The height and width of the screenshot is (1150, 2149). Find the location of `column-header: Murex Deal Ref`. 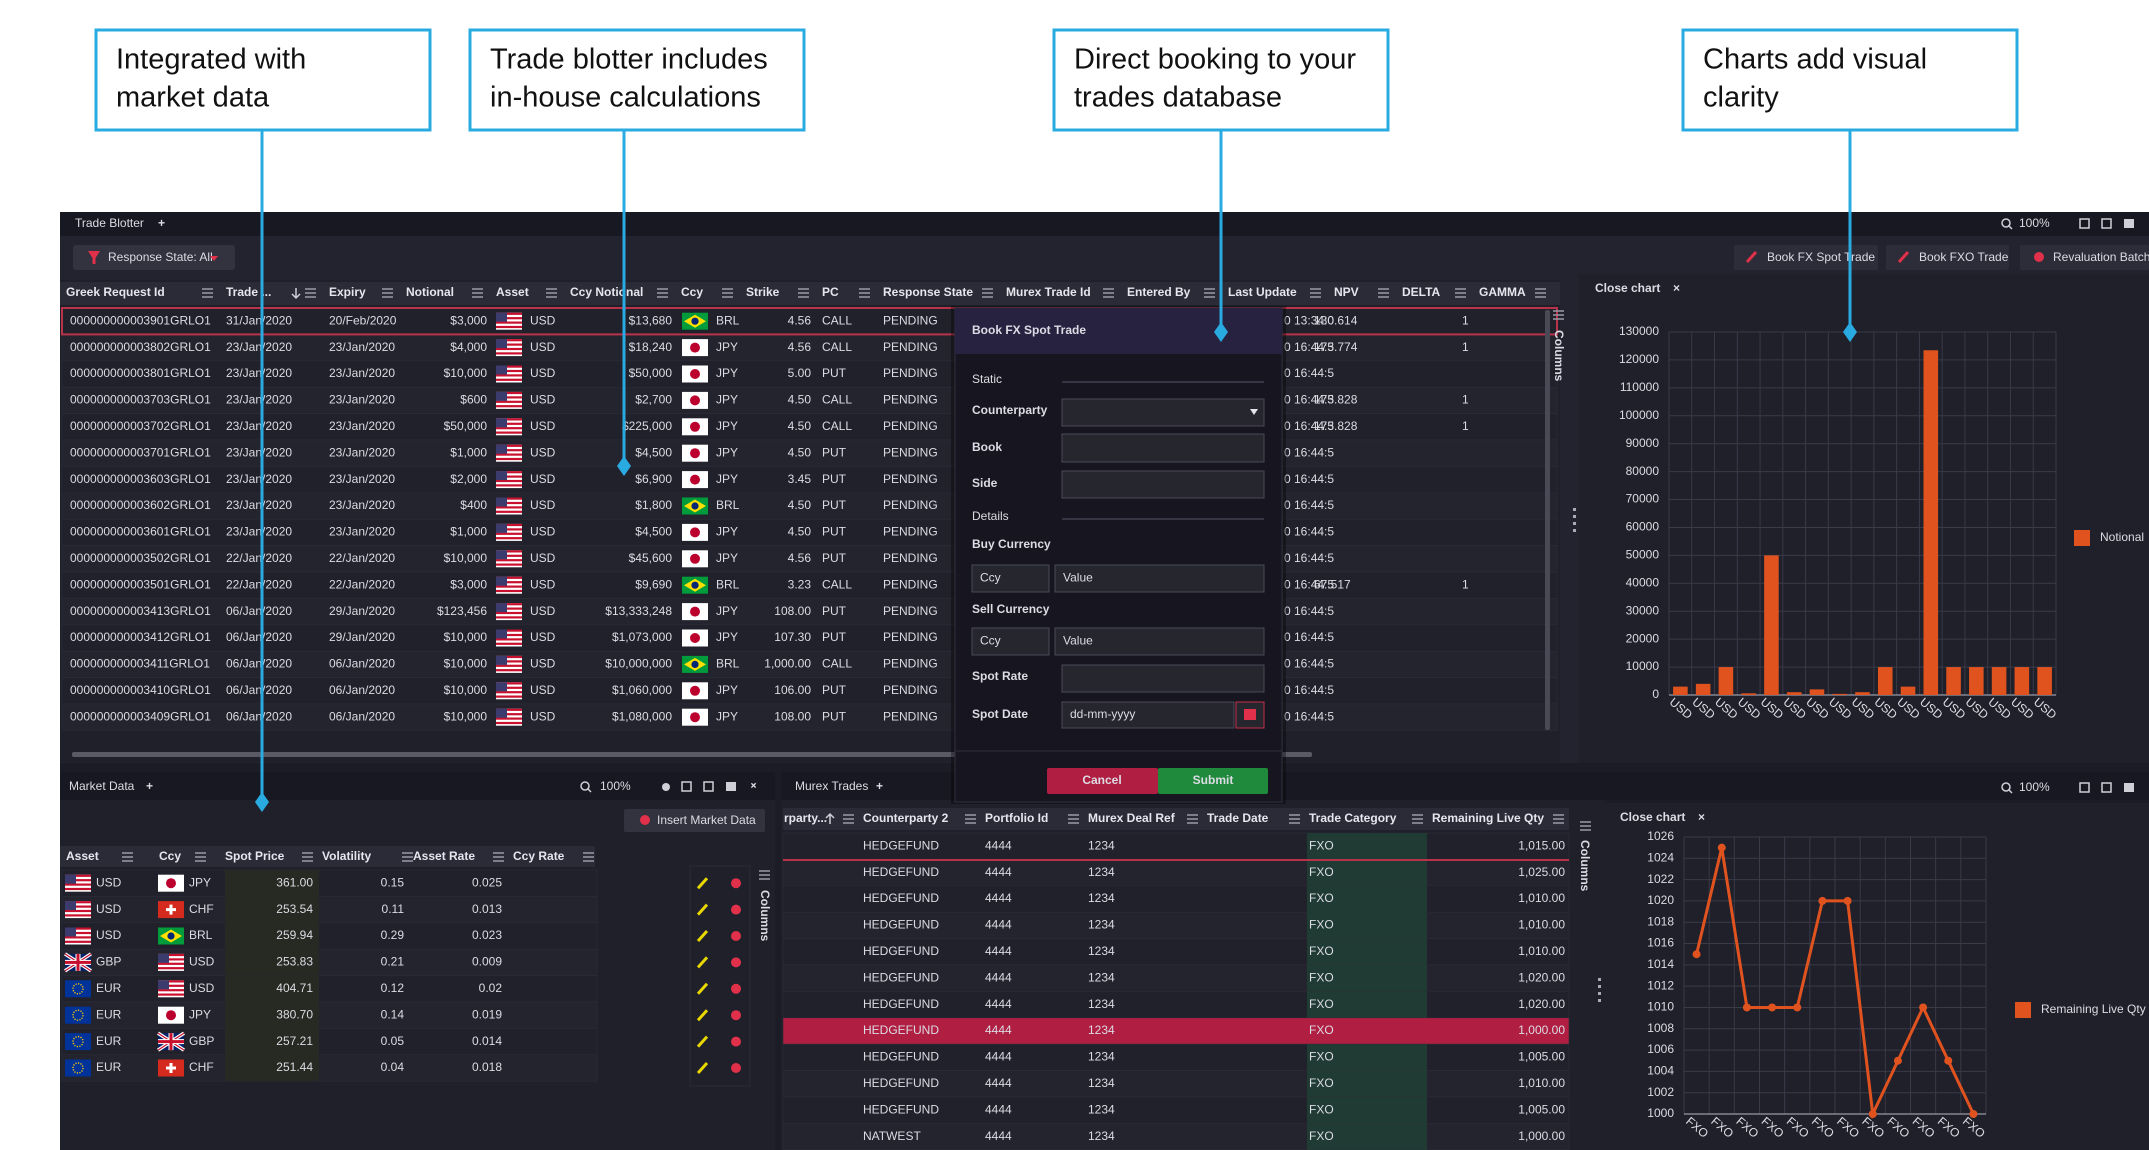

column-header: Murex Deal Ref is located at coordinates (1132, 818).